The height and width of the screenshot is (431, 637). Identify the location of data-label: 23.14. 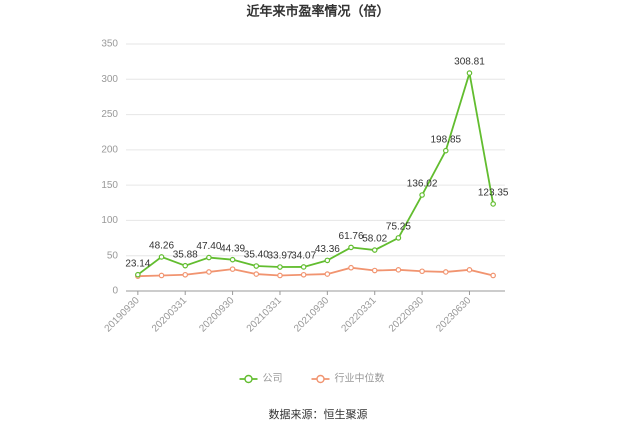
(137, 263).